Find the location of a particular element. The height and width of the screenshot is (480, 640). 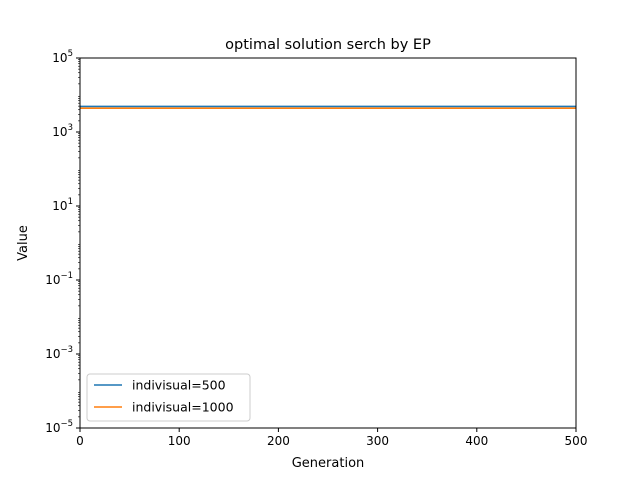

y-tick-exponent: 1 is located at coordinates (70, 202).